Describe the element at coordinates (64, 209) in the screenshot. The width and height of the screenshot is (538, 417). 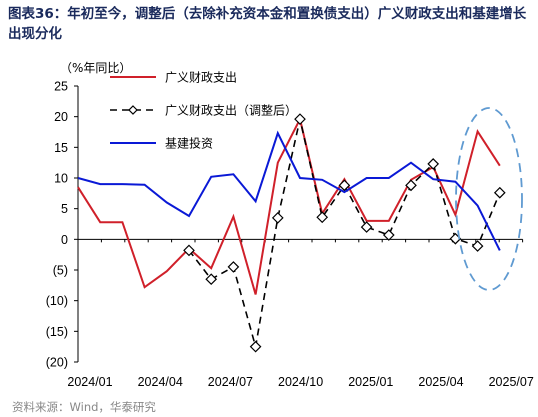
I see `y-tick-label: 5` at that location.